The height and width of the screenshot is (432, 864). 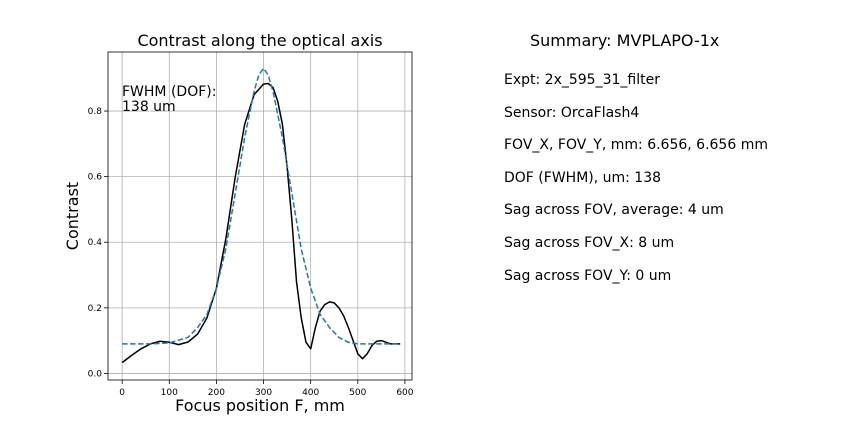 What do you see at coordinates (216, 393) in the screenshot?
I see `x-tick-label: 200` at bounding box center [216, 393].